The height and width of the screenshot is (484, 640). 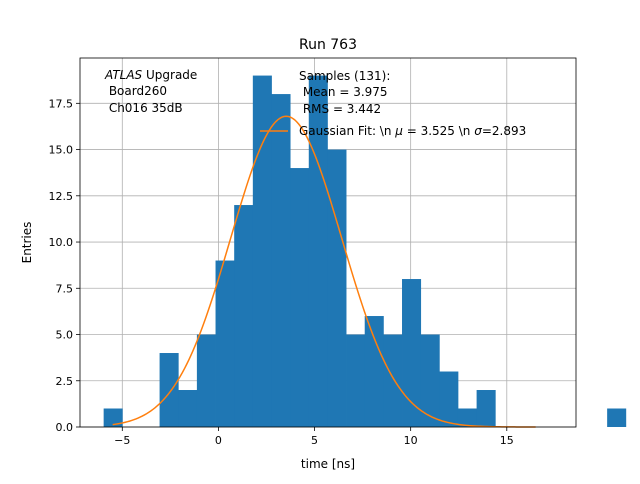 I want to click on x-tick-label-2: 5, so click(x=314, y=440).